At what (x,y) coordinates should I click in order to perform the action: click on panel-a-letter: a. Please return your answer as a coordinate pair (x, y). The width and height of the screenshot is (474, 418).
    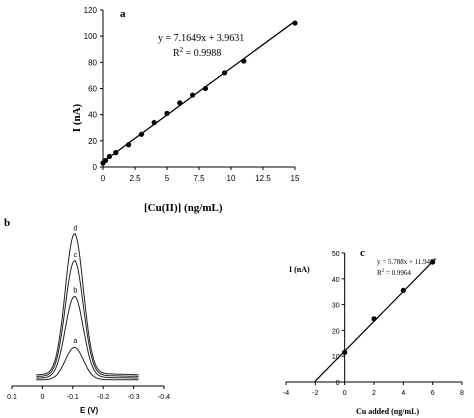
    Looking at the image, I should click on (123, 14).